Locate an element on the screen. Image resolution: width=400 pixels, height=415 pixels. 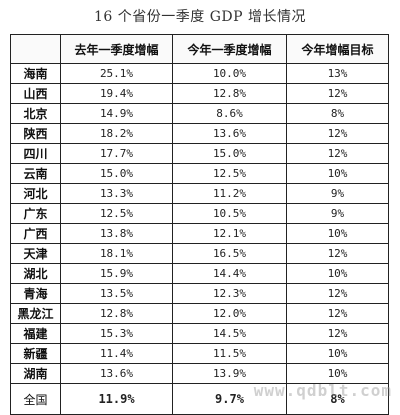
cell-region: 山西 is located at coordinates (35, 93).